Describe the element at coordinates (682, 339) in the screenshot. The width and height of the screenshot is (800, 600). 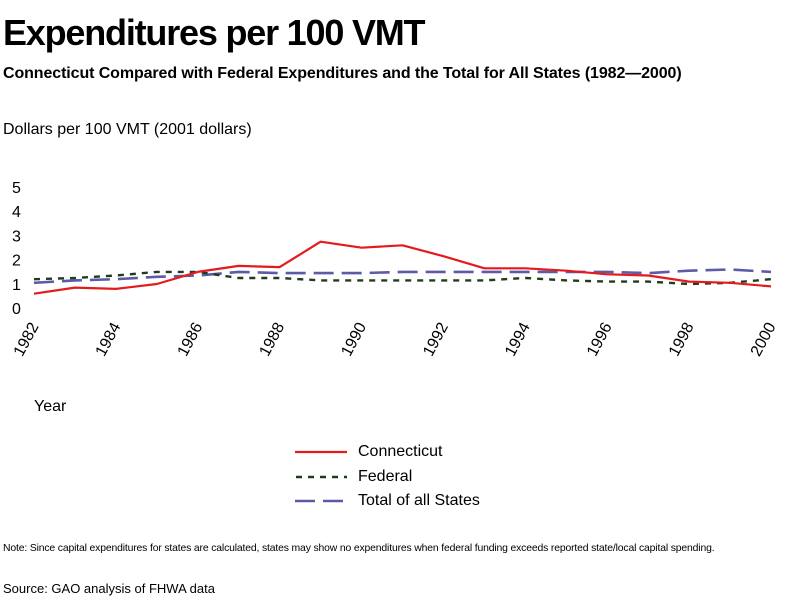
I see `x-tick-label-1998: 1998` at that location.